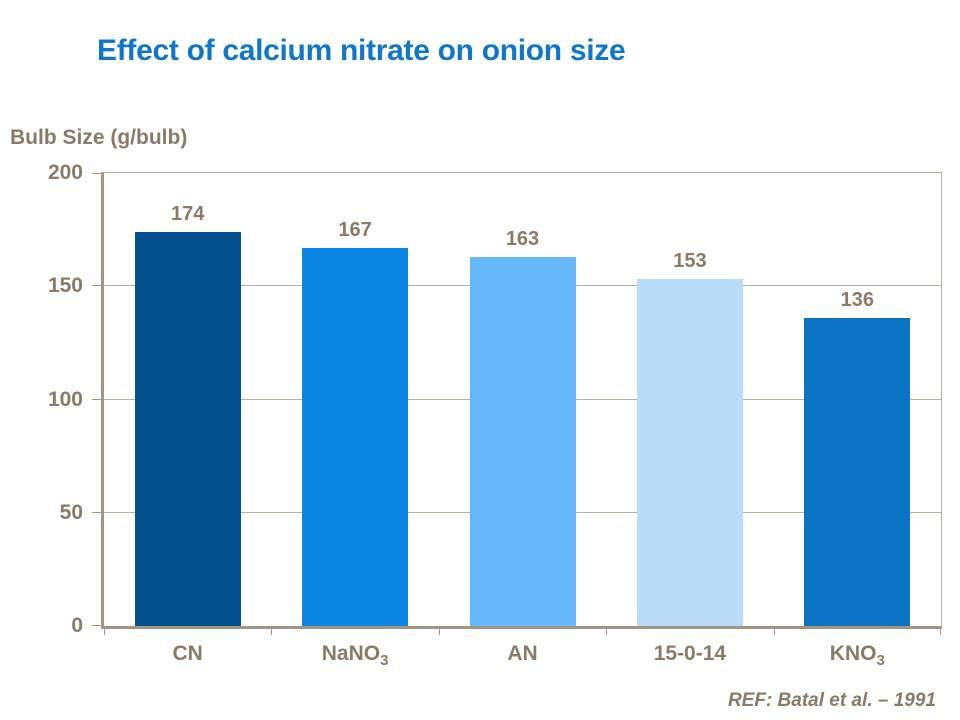  I want to click on y-axis-title: Bulb Size (g/bulb), so click(99, 137).